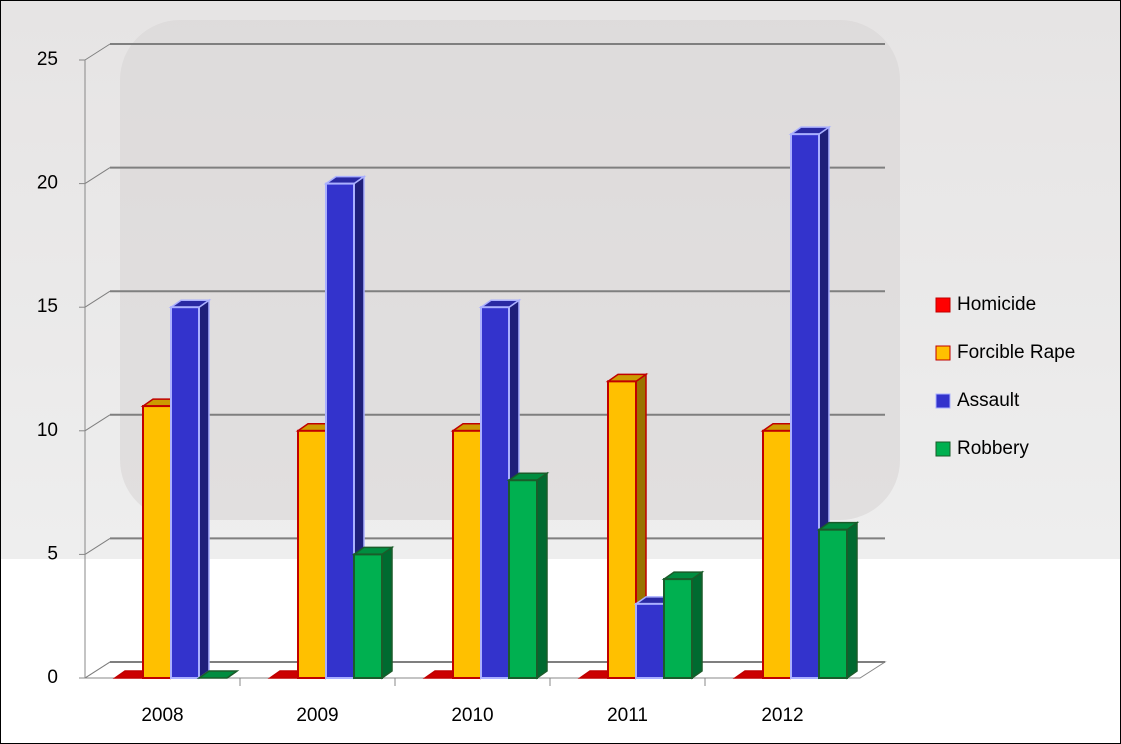 The width and height of the screenshot is (1121, 744). I want to click on y-tick-label: 5, so click(52, 553).